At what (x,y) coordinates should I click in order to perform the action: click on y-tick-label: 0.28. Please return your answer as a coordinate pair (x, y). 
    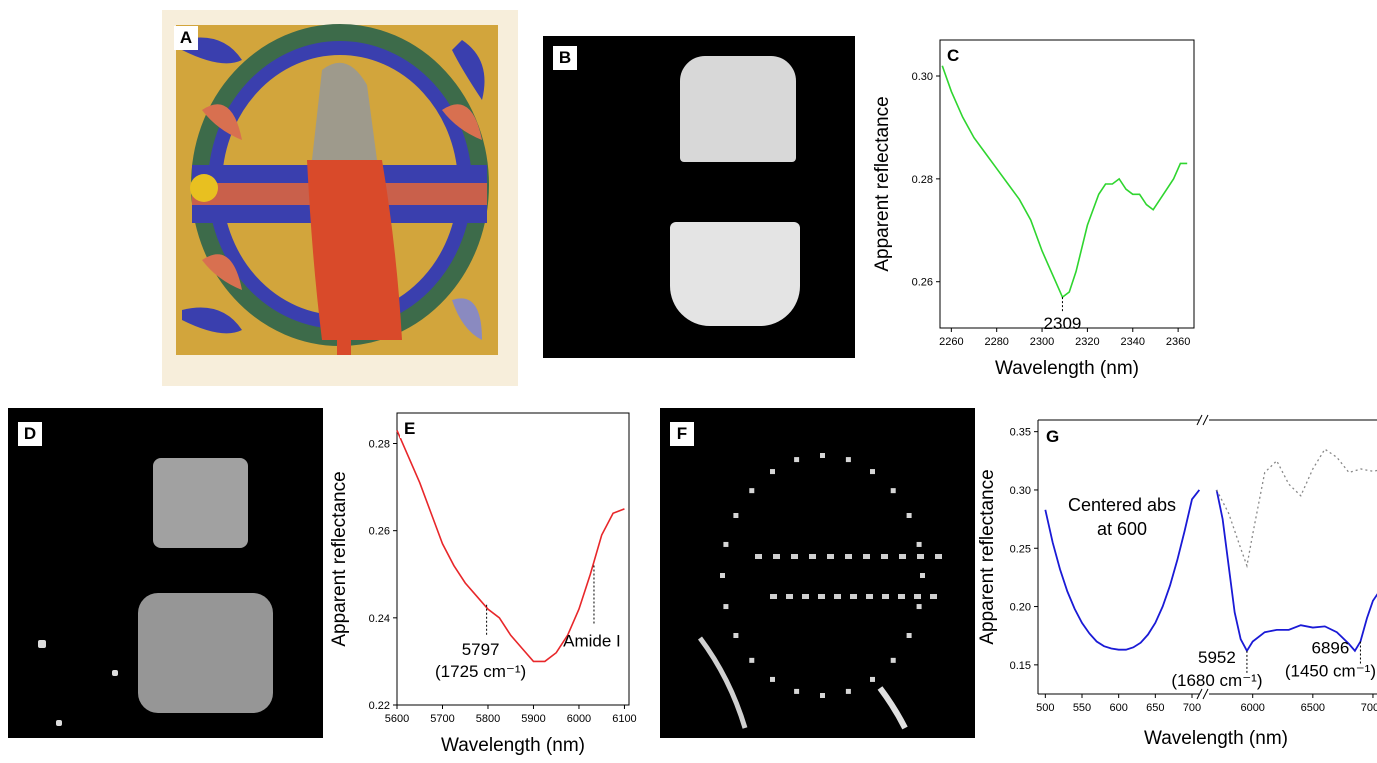
    Looking at the image, I should click on (379, 445).